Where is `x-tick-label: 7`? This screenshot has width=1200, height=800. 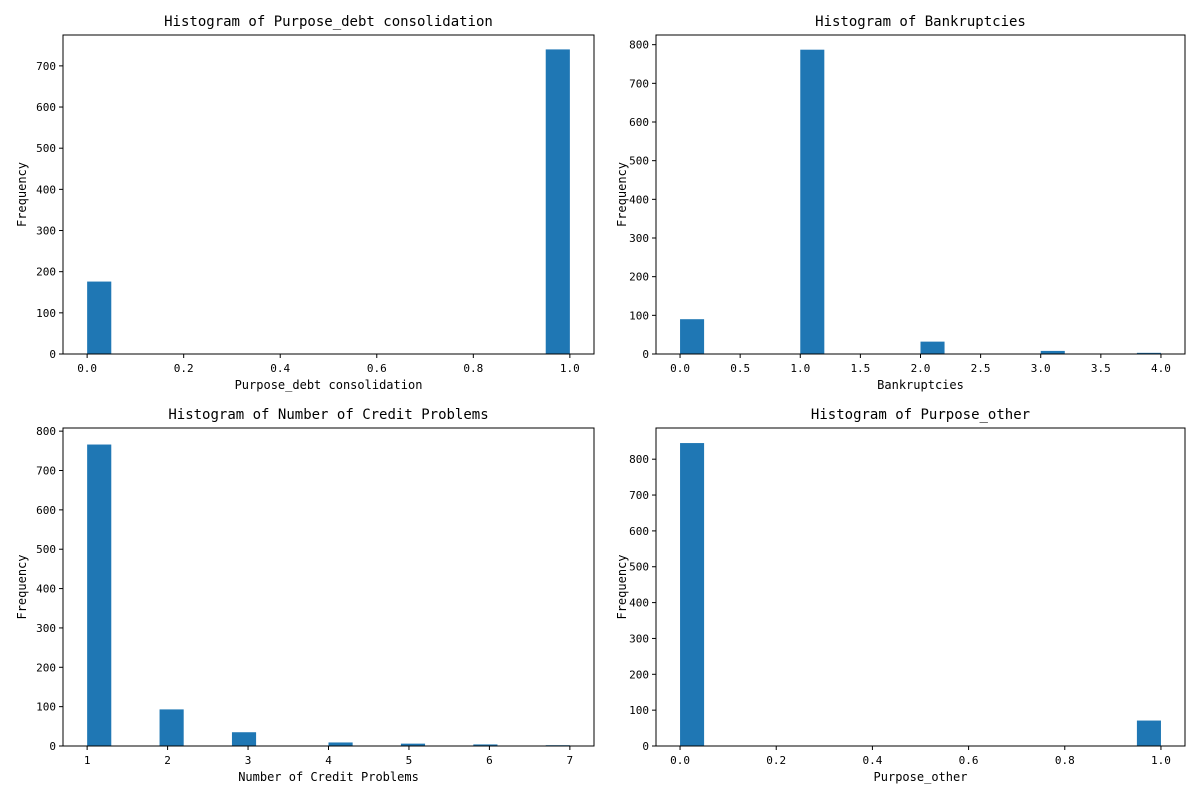
x-tick-label: 7 is located at coordinates (570, 760).